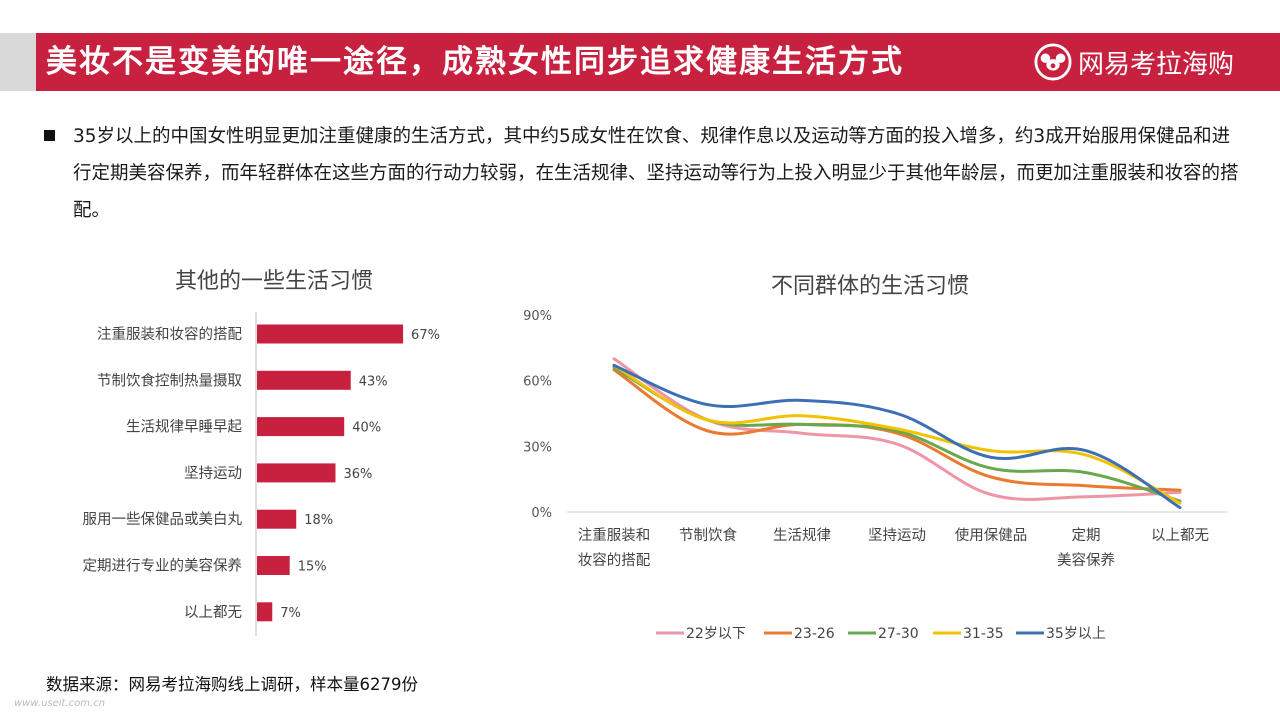 The width and height of the screenshot is (1280, 720). I want to click on x-tick-label: 以上都无, so click(1180, 535).